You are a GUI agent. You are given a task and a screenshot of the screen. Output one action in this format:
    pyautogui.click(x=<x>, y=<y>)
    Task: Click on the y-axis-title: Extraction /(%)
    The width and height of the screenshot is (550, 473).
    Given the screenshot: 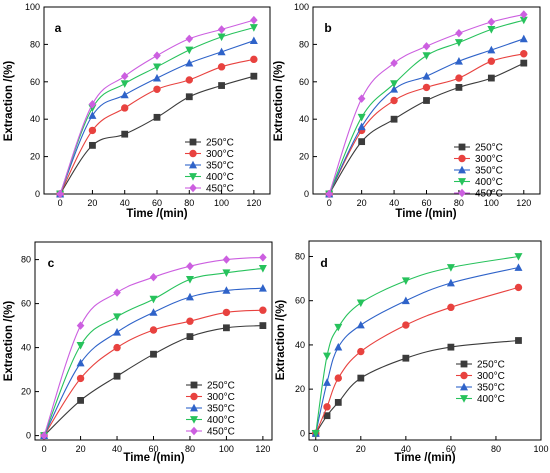 What is the action you would take?
    pyautogui.click(x=281, y=340)
    